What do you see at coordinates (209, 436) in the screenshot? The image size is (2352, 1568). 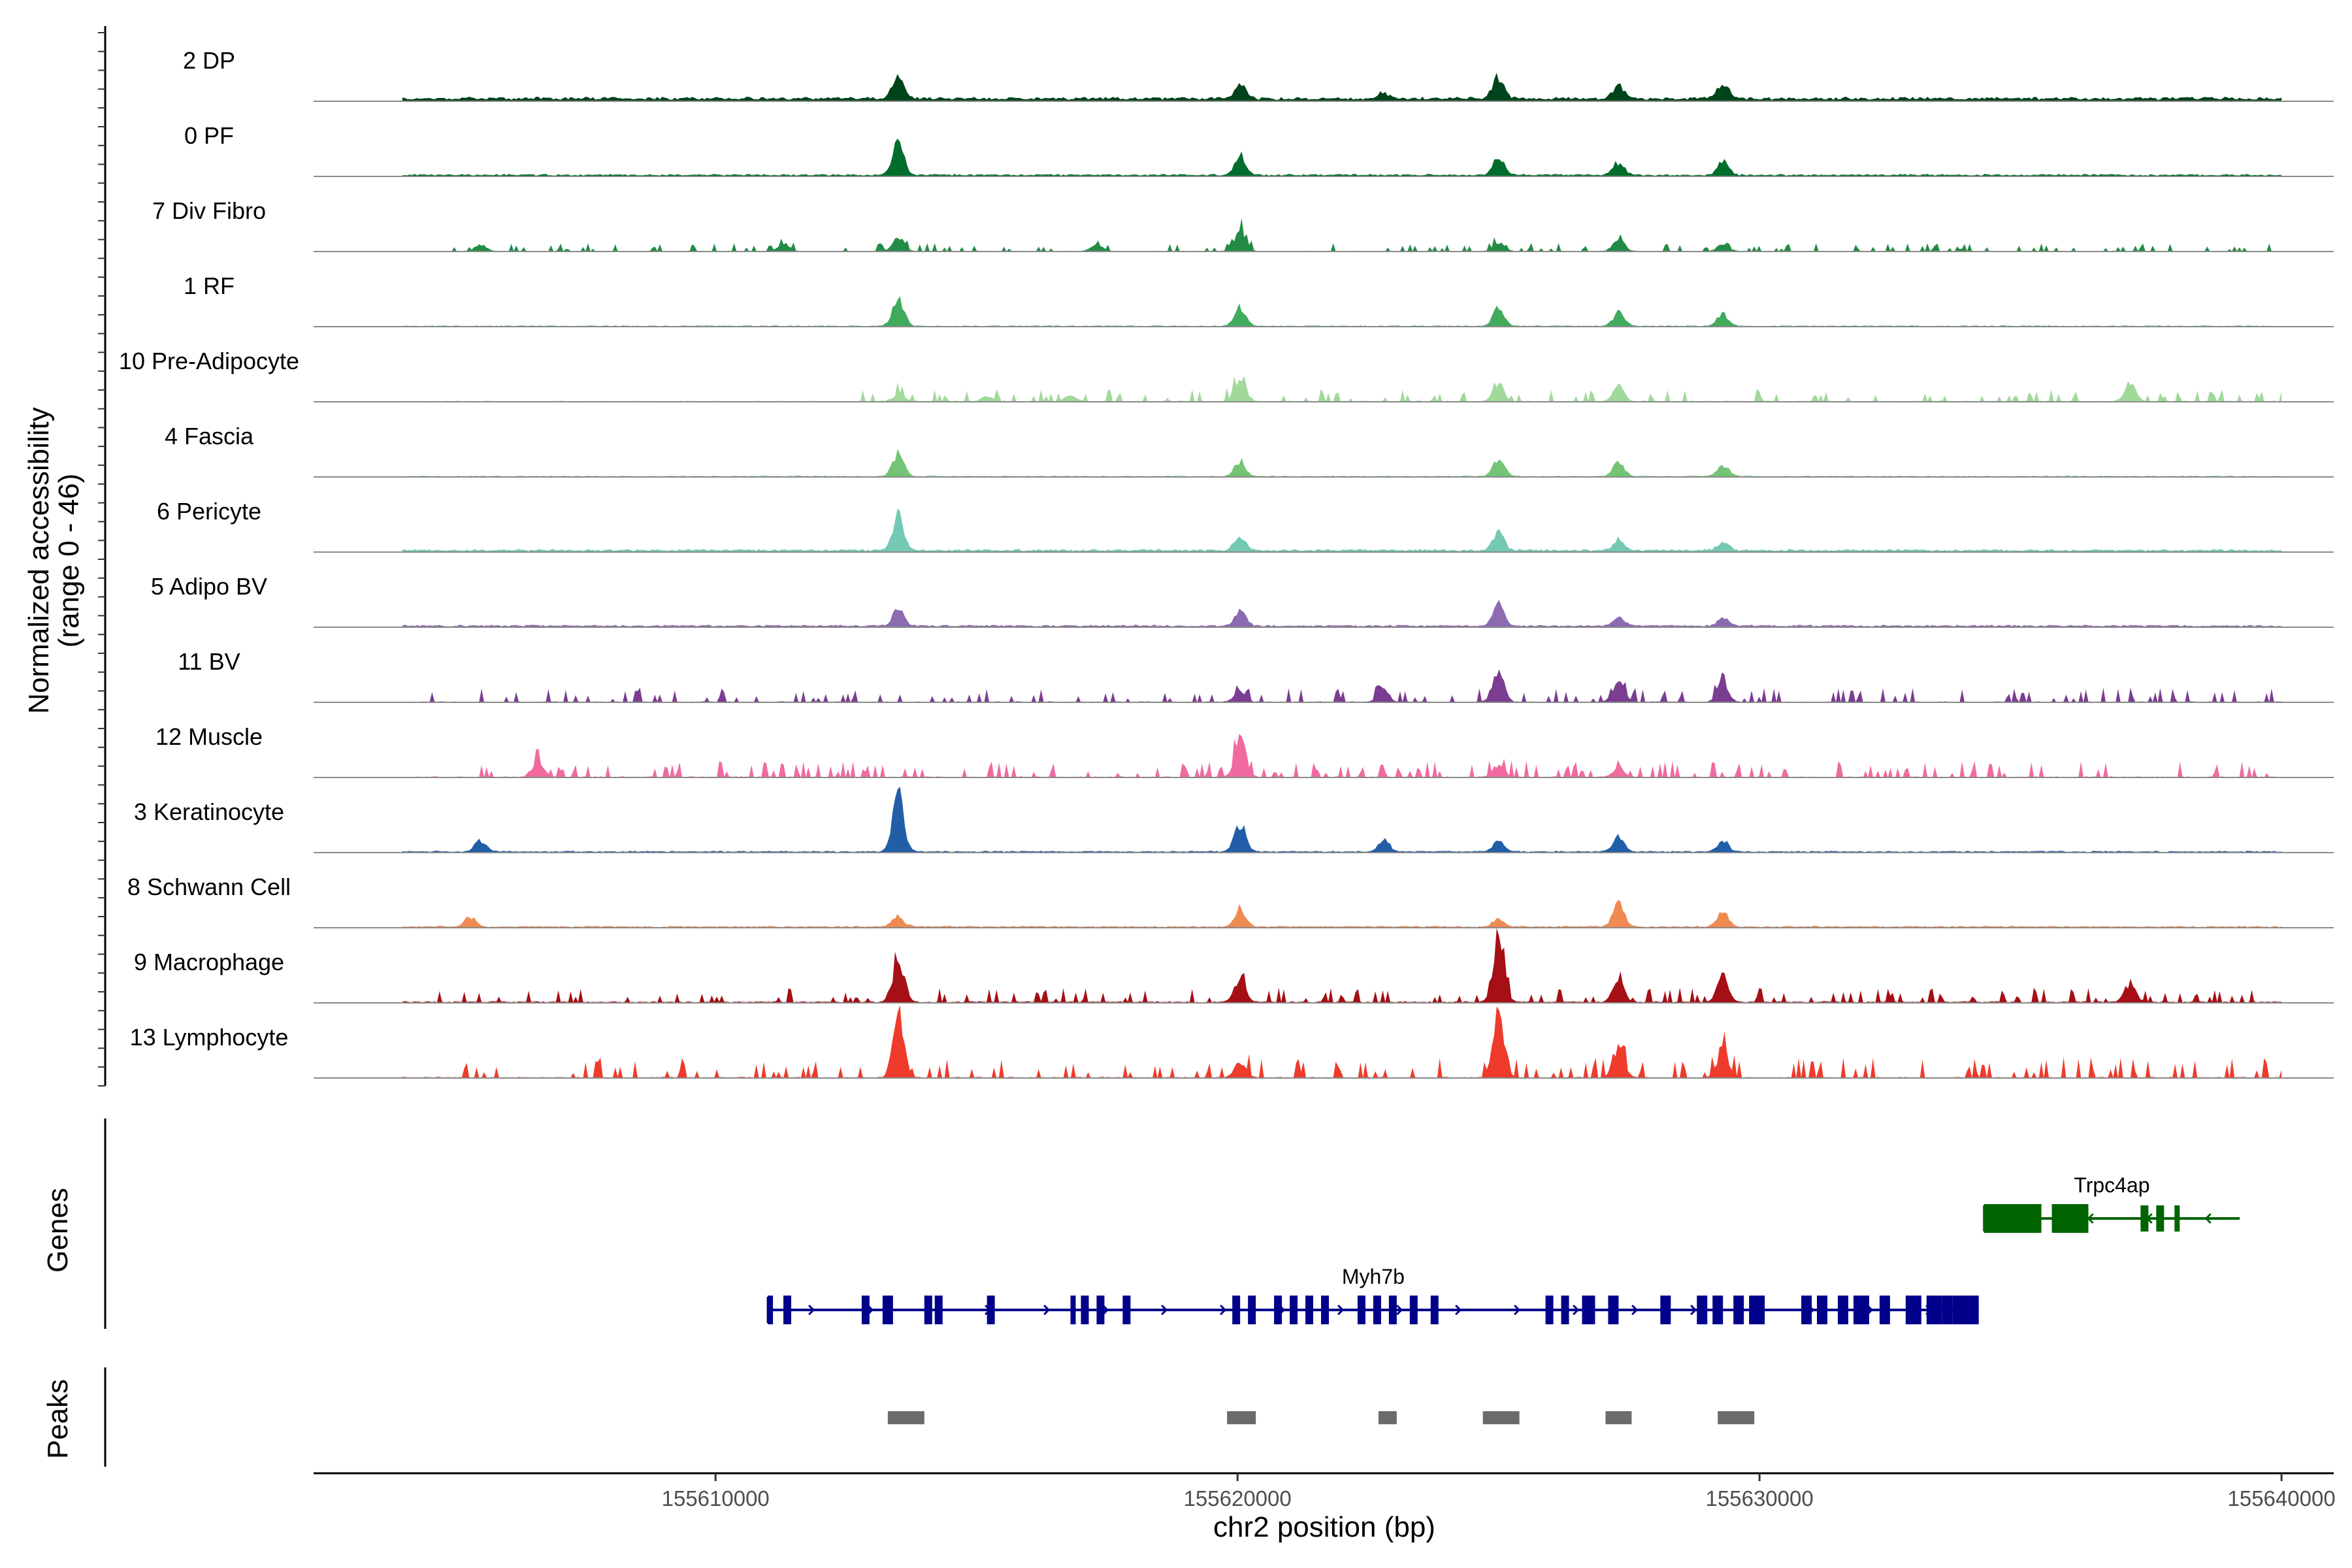 I see `track-label-5: 4 Fascia` at bounding box center [209, 436].